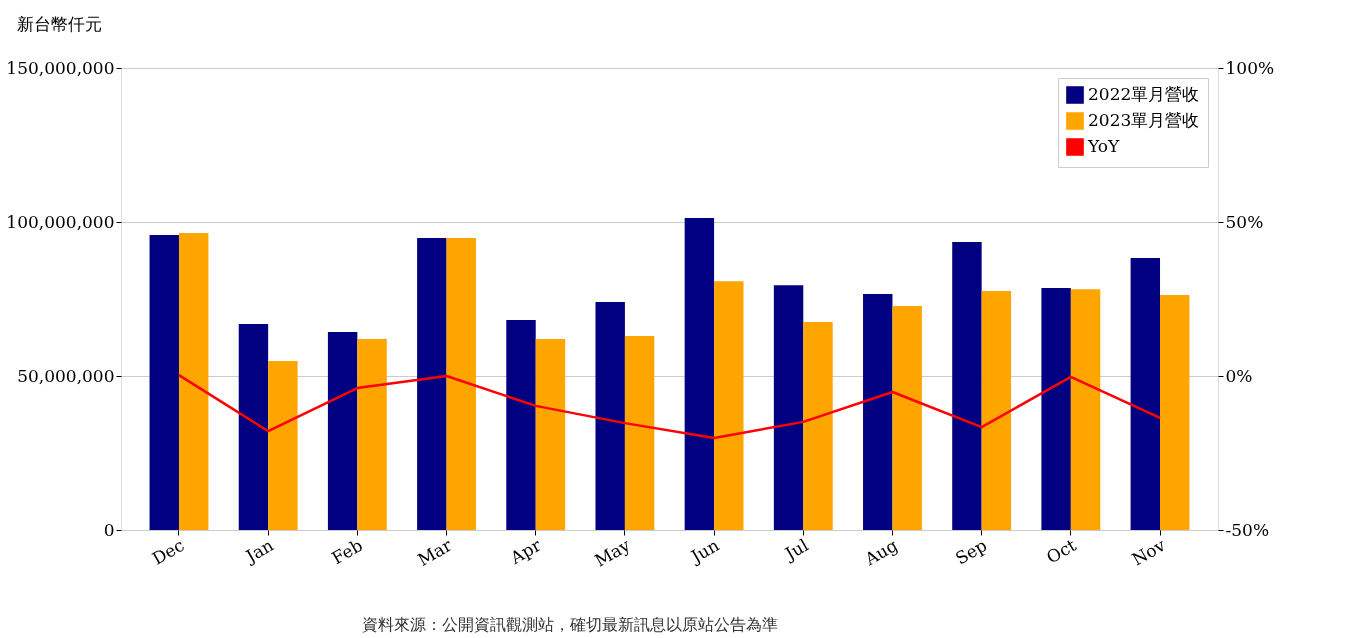 The height and width of the screenshot is (638, 1350). I want to click on y-tick-label: 100,000,000, so click(60, 221).